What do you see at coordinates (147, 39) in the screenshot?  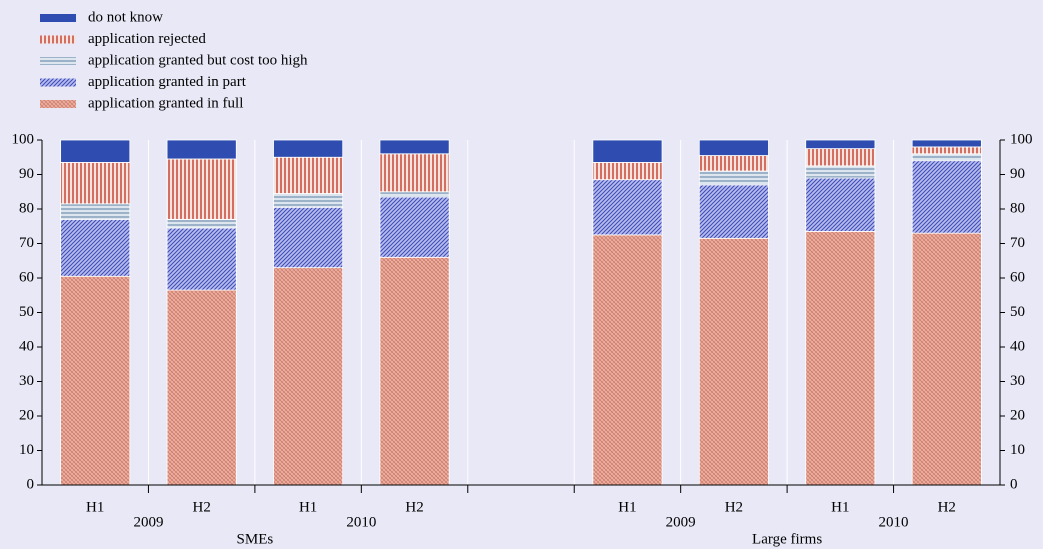 I see `legend-label: application rejected` at bounding box center [147, 39].